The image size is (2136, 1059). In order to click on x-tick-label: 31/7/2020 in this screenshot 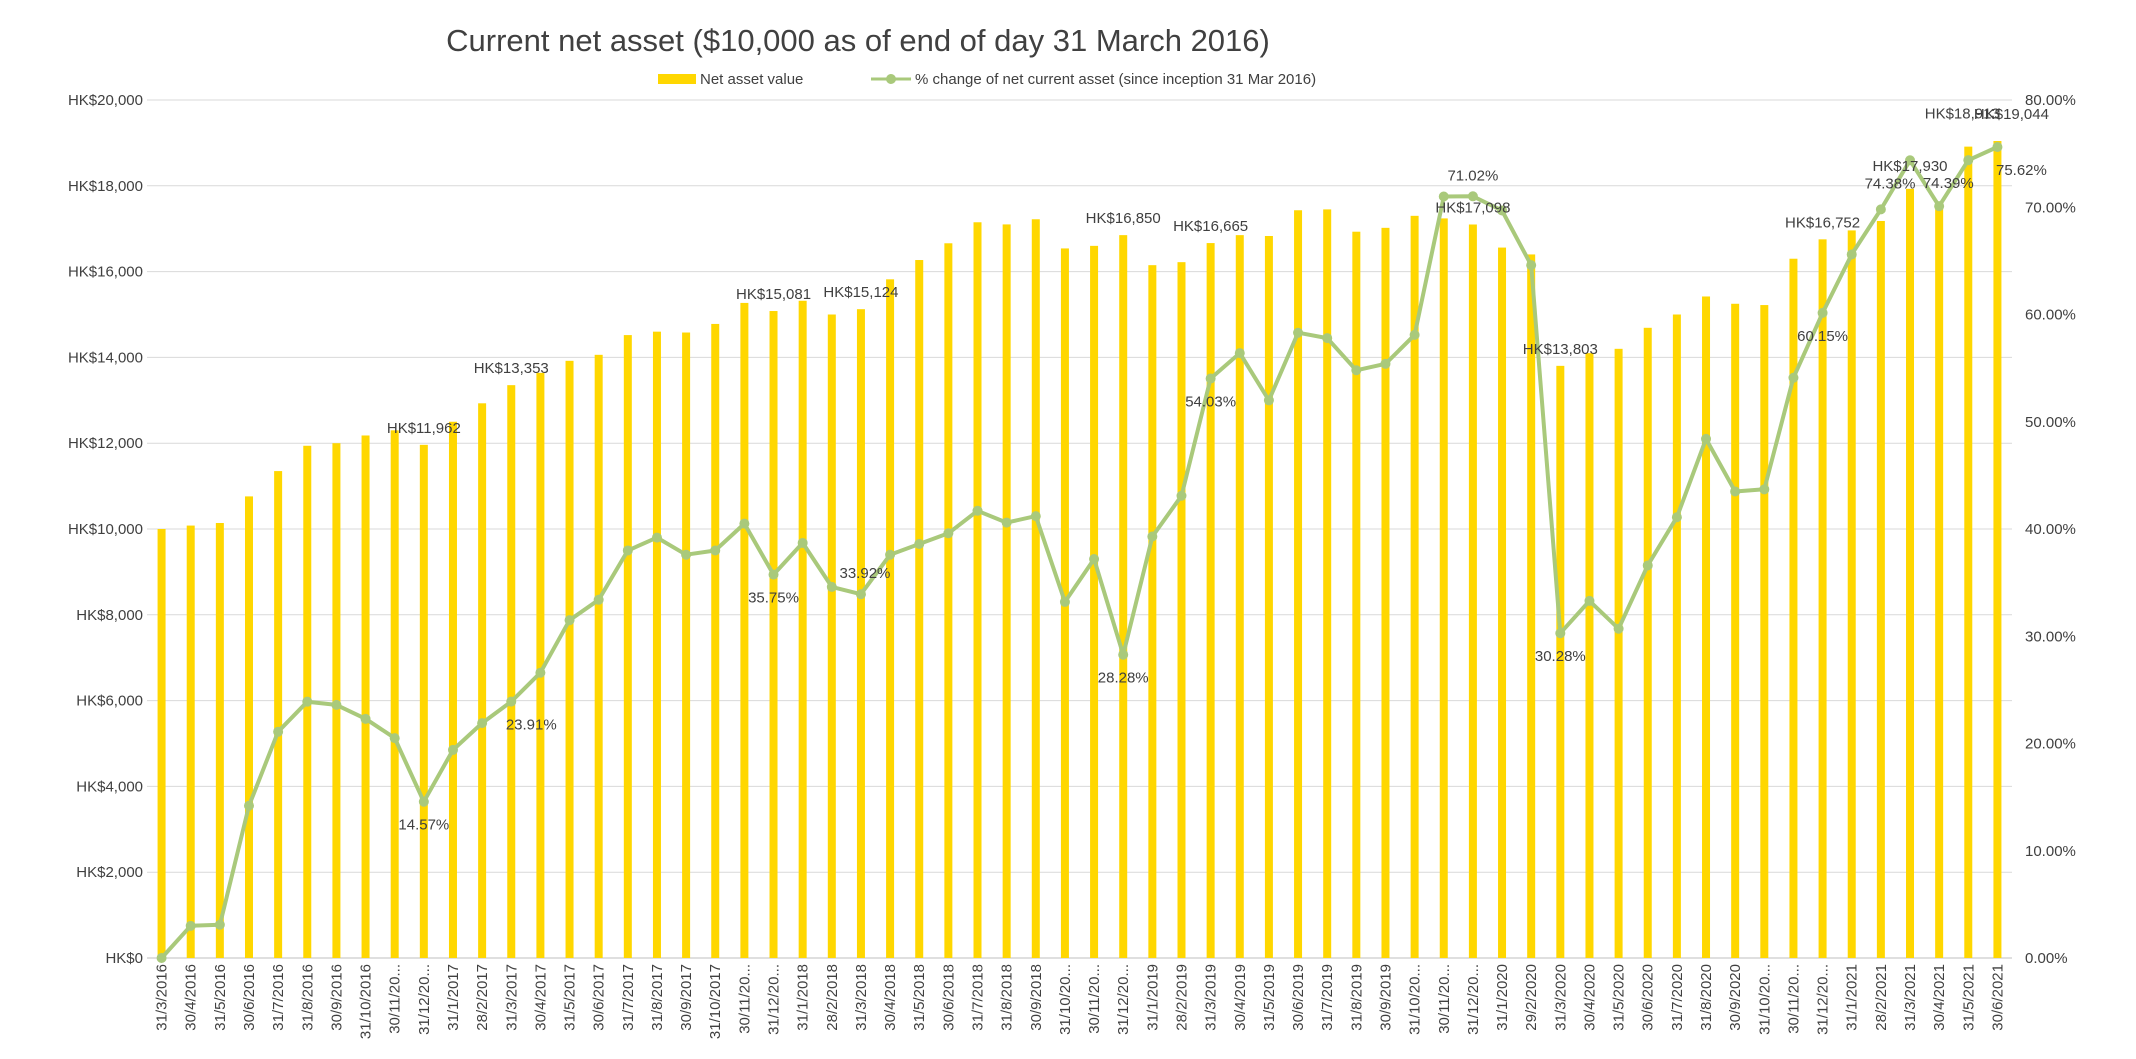, I will do `click(1677, 997)`.